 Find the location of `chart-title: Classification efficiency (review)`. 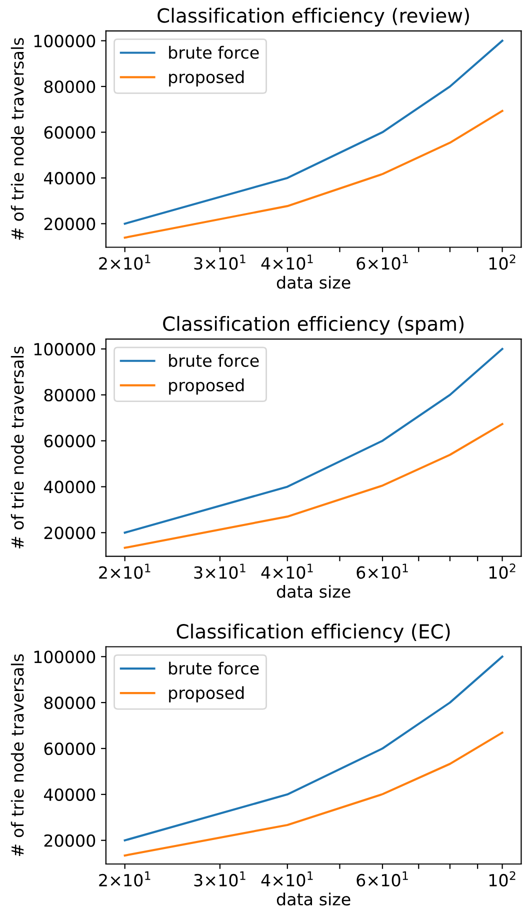

chart-title: Classification efficiency (review) is located at coordinates (313, 17).